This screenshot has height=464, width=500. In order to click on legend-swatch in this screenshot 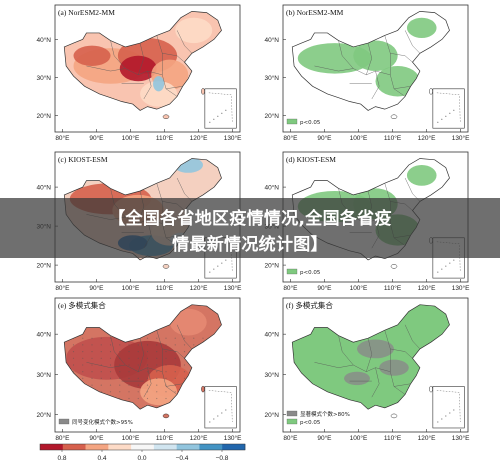, I will do `click(64, 421)`.